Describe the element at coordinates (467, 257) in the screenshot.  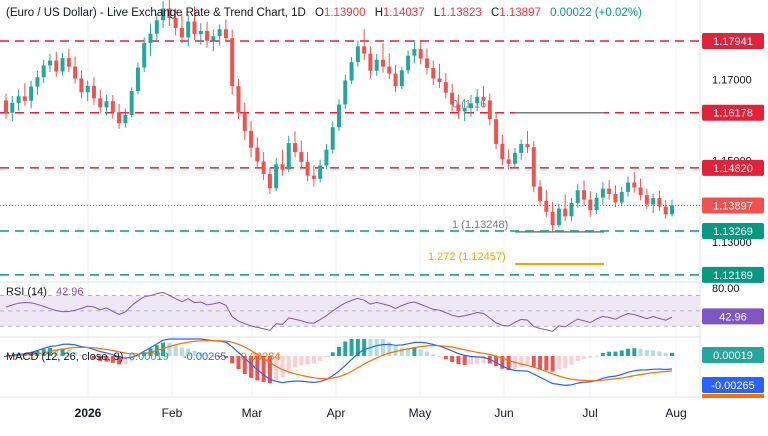
I see `fib-ext-label: 1.272 (1.12457)` at that location.